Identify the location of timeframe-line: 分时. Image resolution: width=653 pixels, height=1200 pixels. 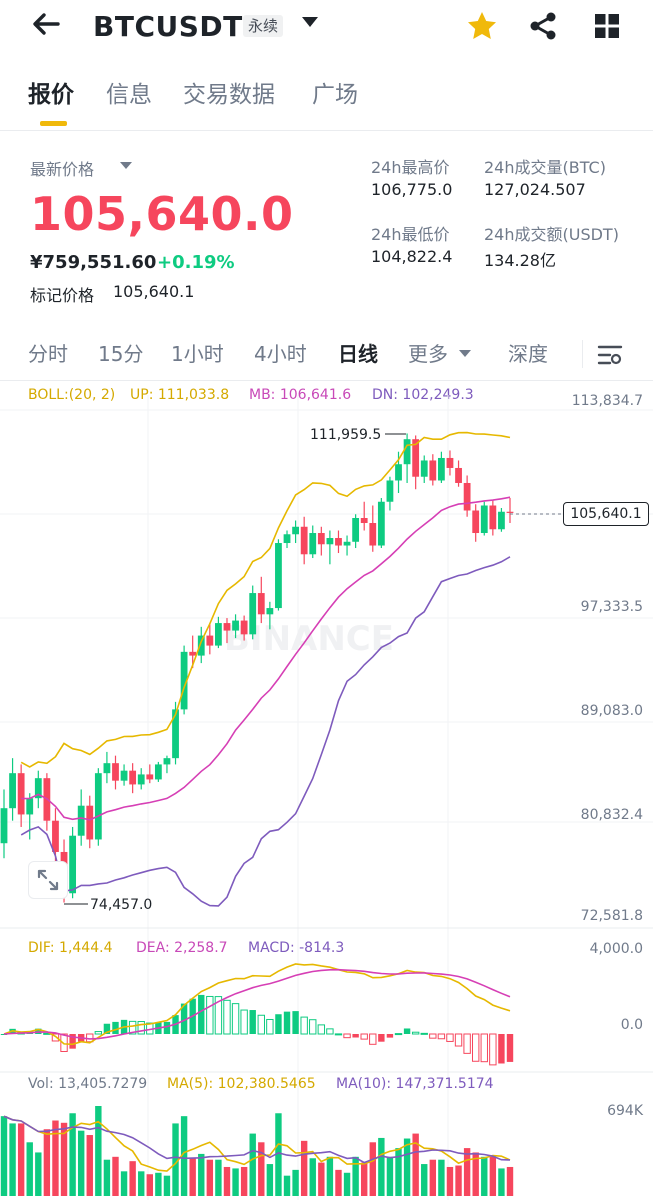
(48, 354).